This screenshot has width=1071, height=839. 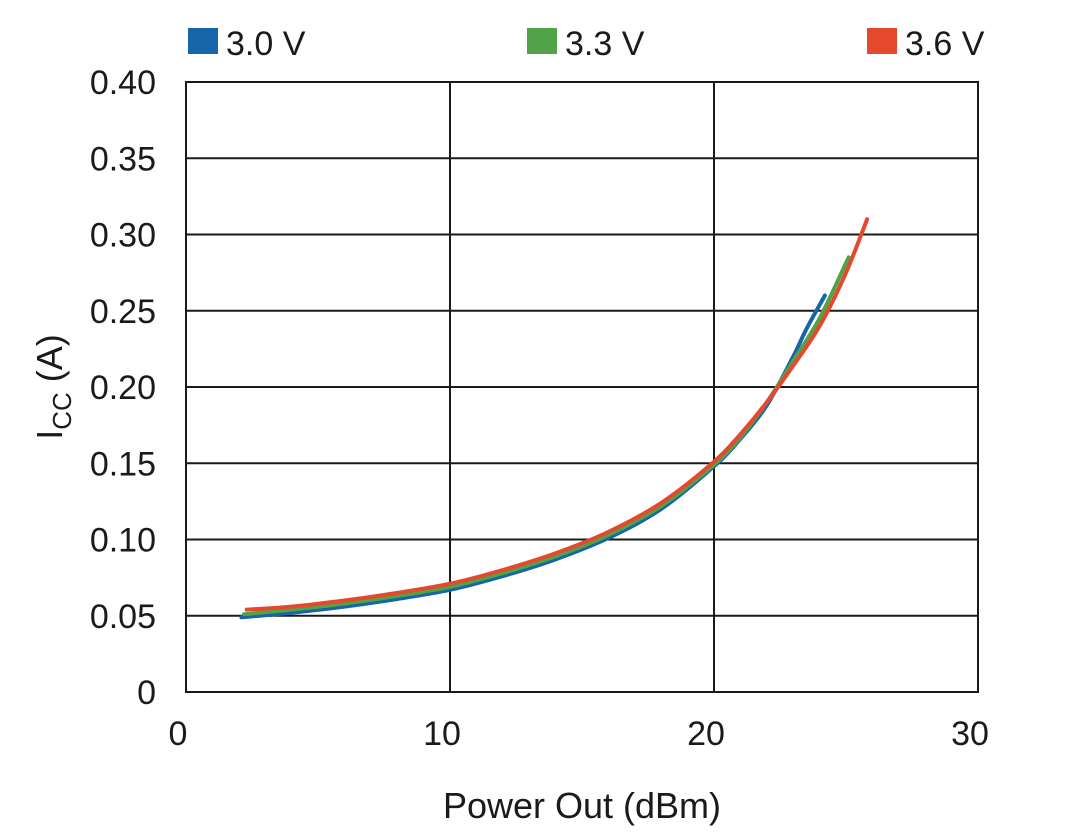 What do you see at coordinates (442, 734) in the screenshot?
I see `x-tick-label: 10` at bounding box center [442, 734].